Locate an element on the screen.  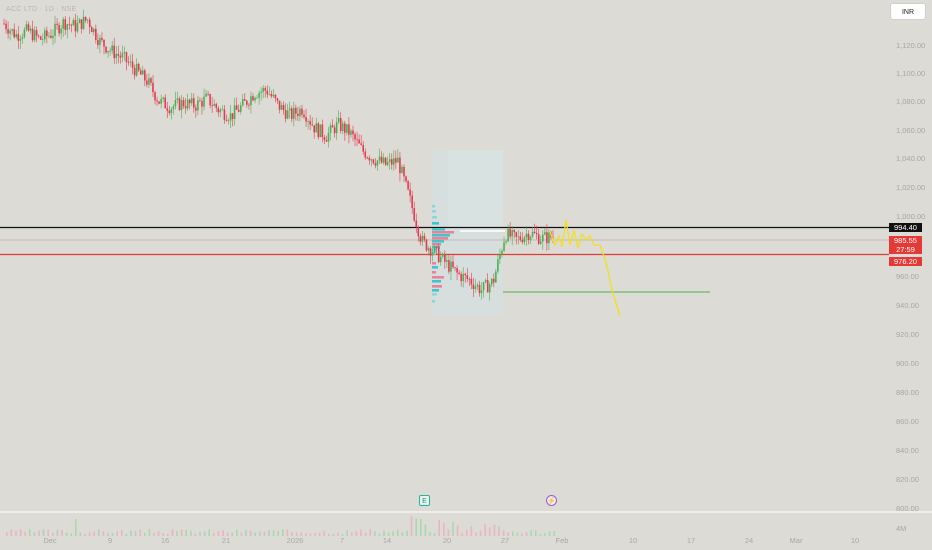
price-tick-label: 820.00 is located at coordinates (907, 479).